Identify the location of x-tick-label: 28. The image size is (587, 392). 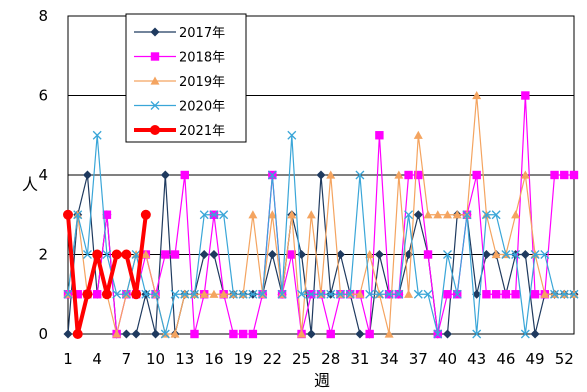
(330, 359).